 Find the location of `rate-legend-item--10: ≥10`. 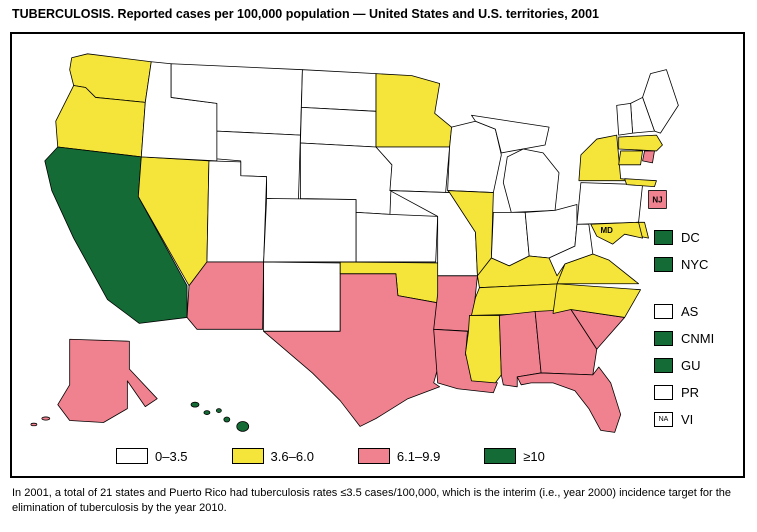

rate-legend-item--10: ≥10 is located at coordinates (514, 456).